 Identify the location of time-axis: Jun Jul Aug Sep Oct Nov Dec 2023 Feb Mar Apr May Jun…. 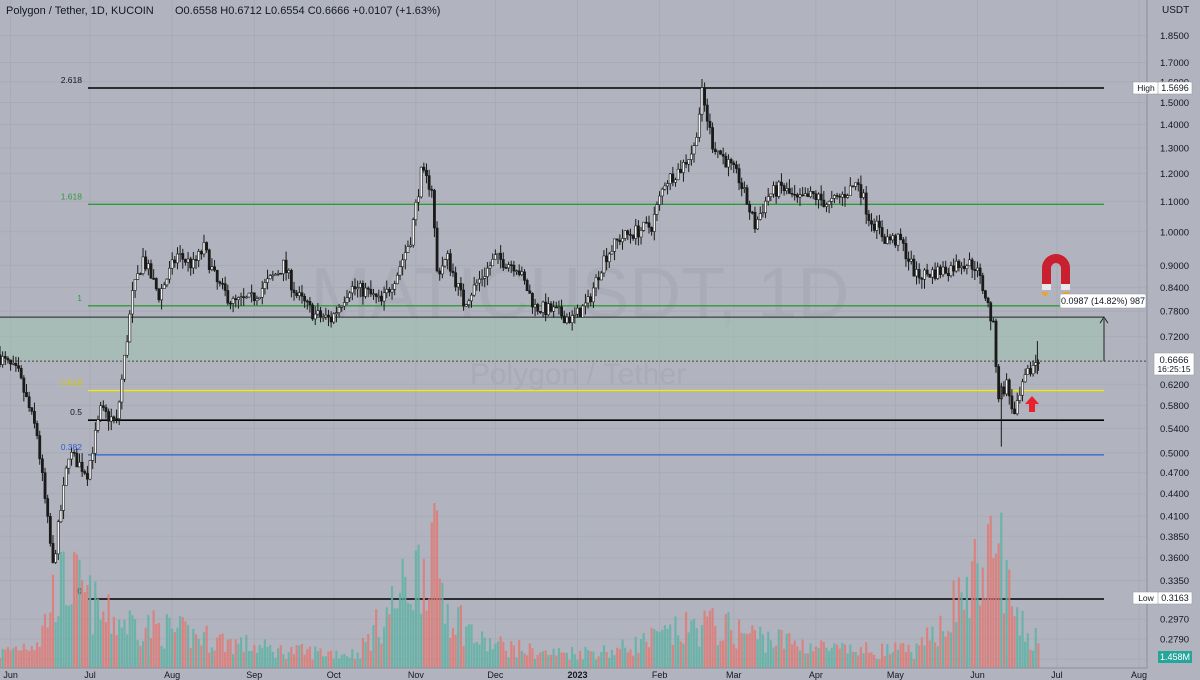
(573, 673).